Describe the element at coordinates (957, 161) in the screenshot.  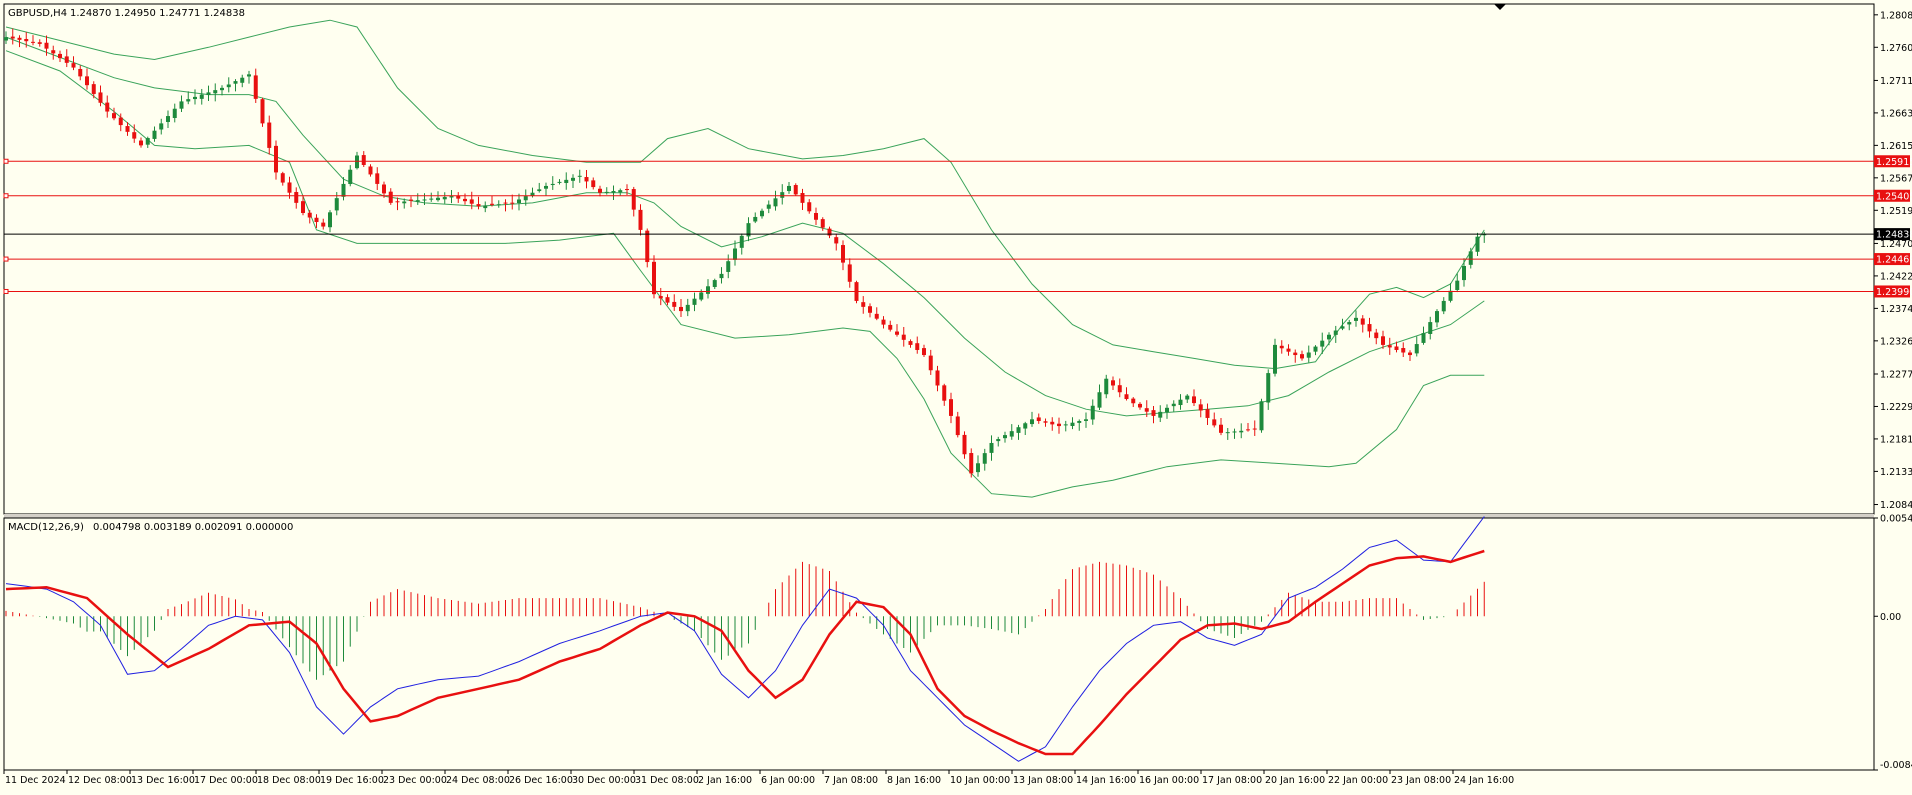
I see `horizontal-level: 1.25915` at that location.